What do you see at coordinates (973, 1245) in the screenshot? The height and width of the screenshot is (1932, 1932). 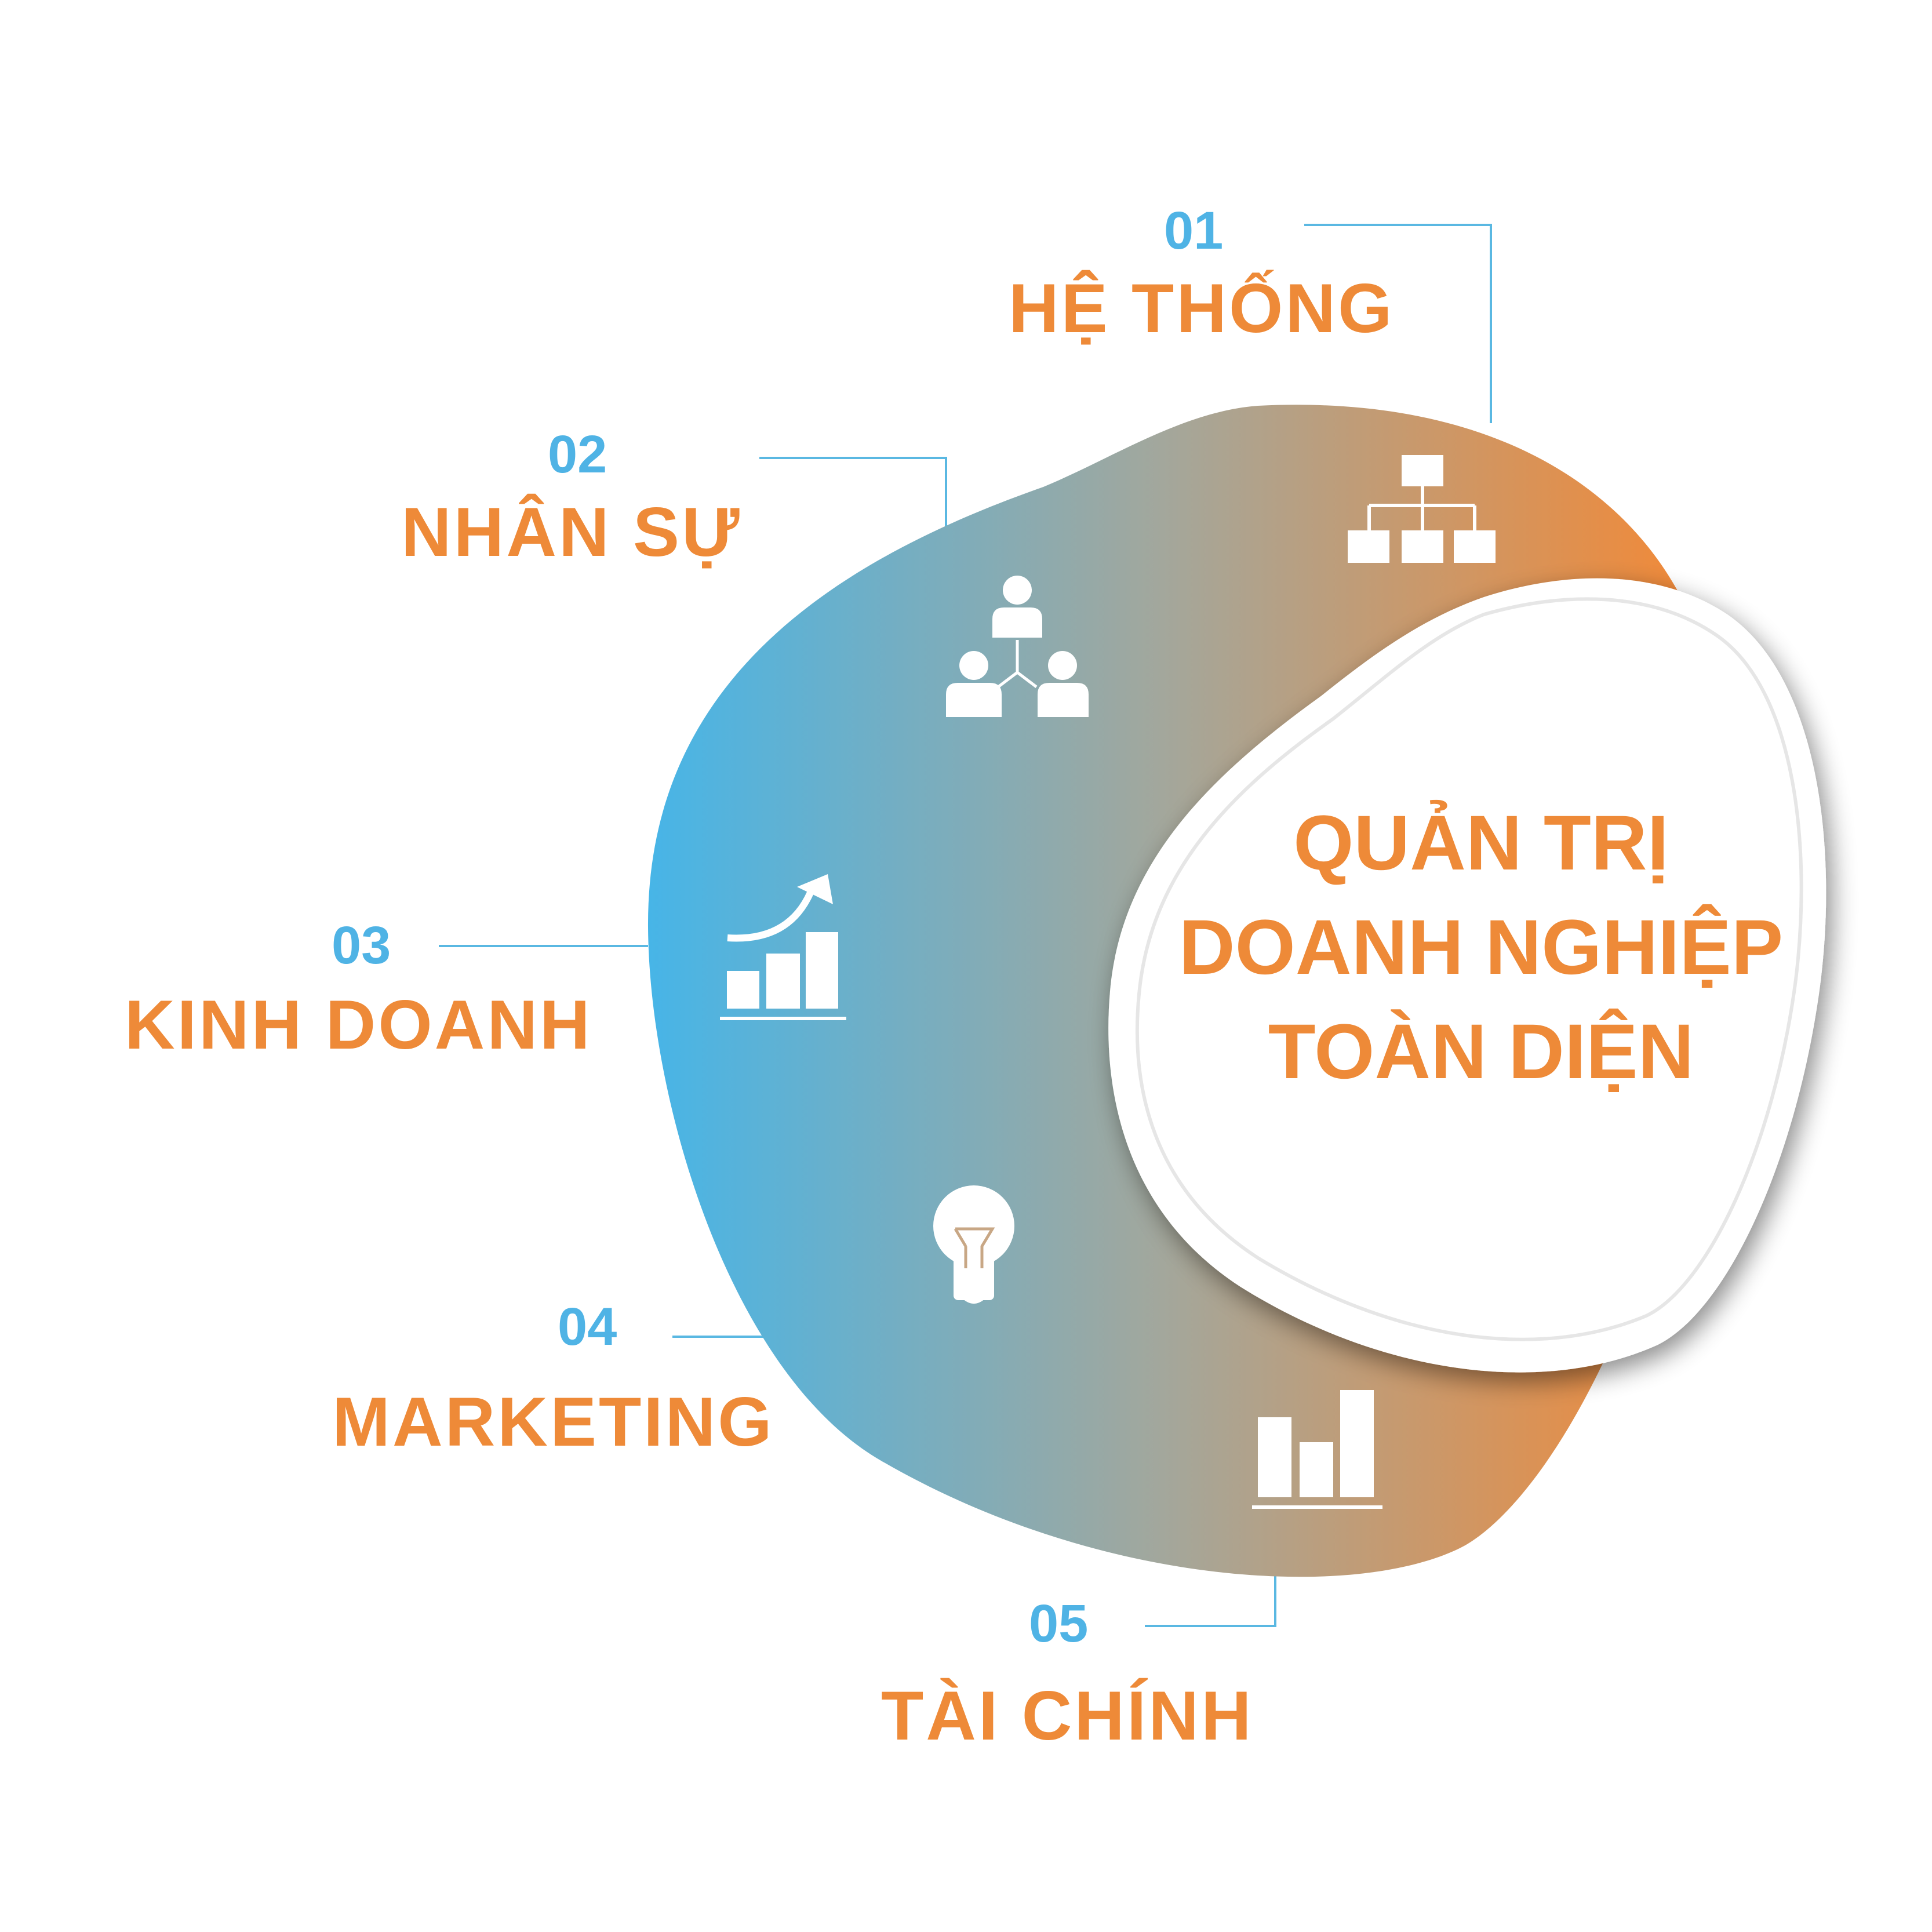 I see `lightbulb-icon` at bounding box center [973, 1245].